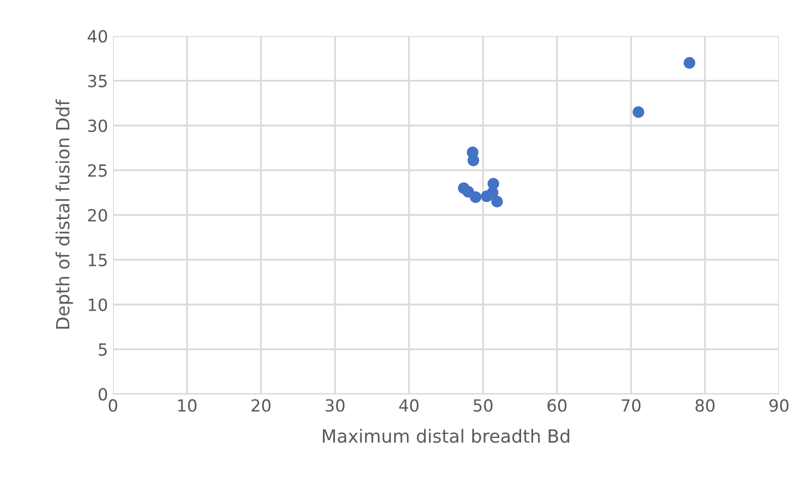 The width and height of the screenshot is (802, 489). Describe the element at coordinates (631, 405) in the screenshot. I see `x-tick-label: 70` at that location.